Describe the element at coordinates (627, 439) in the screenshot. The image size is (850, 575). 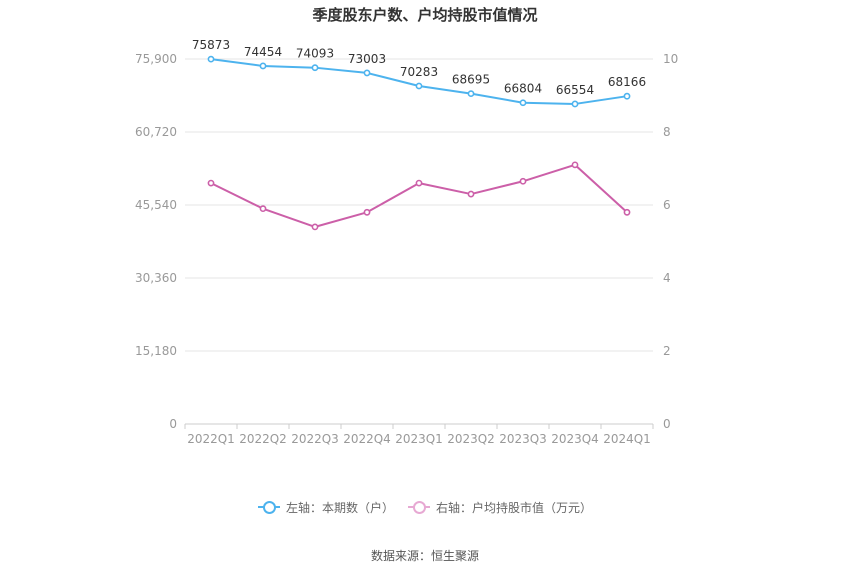
I see `x-tick-label: 2024Q1` at that location.